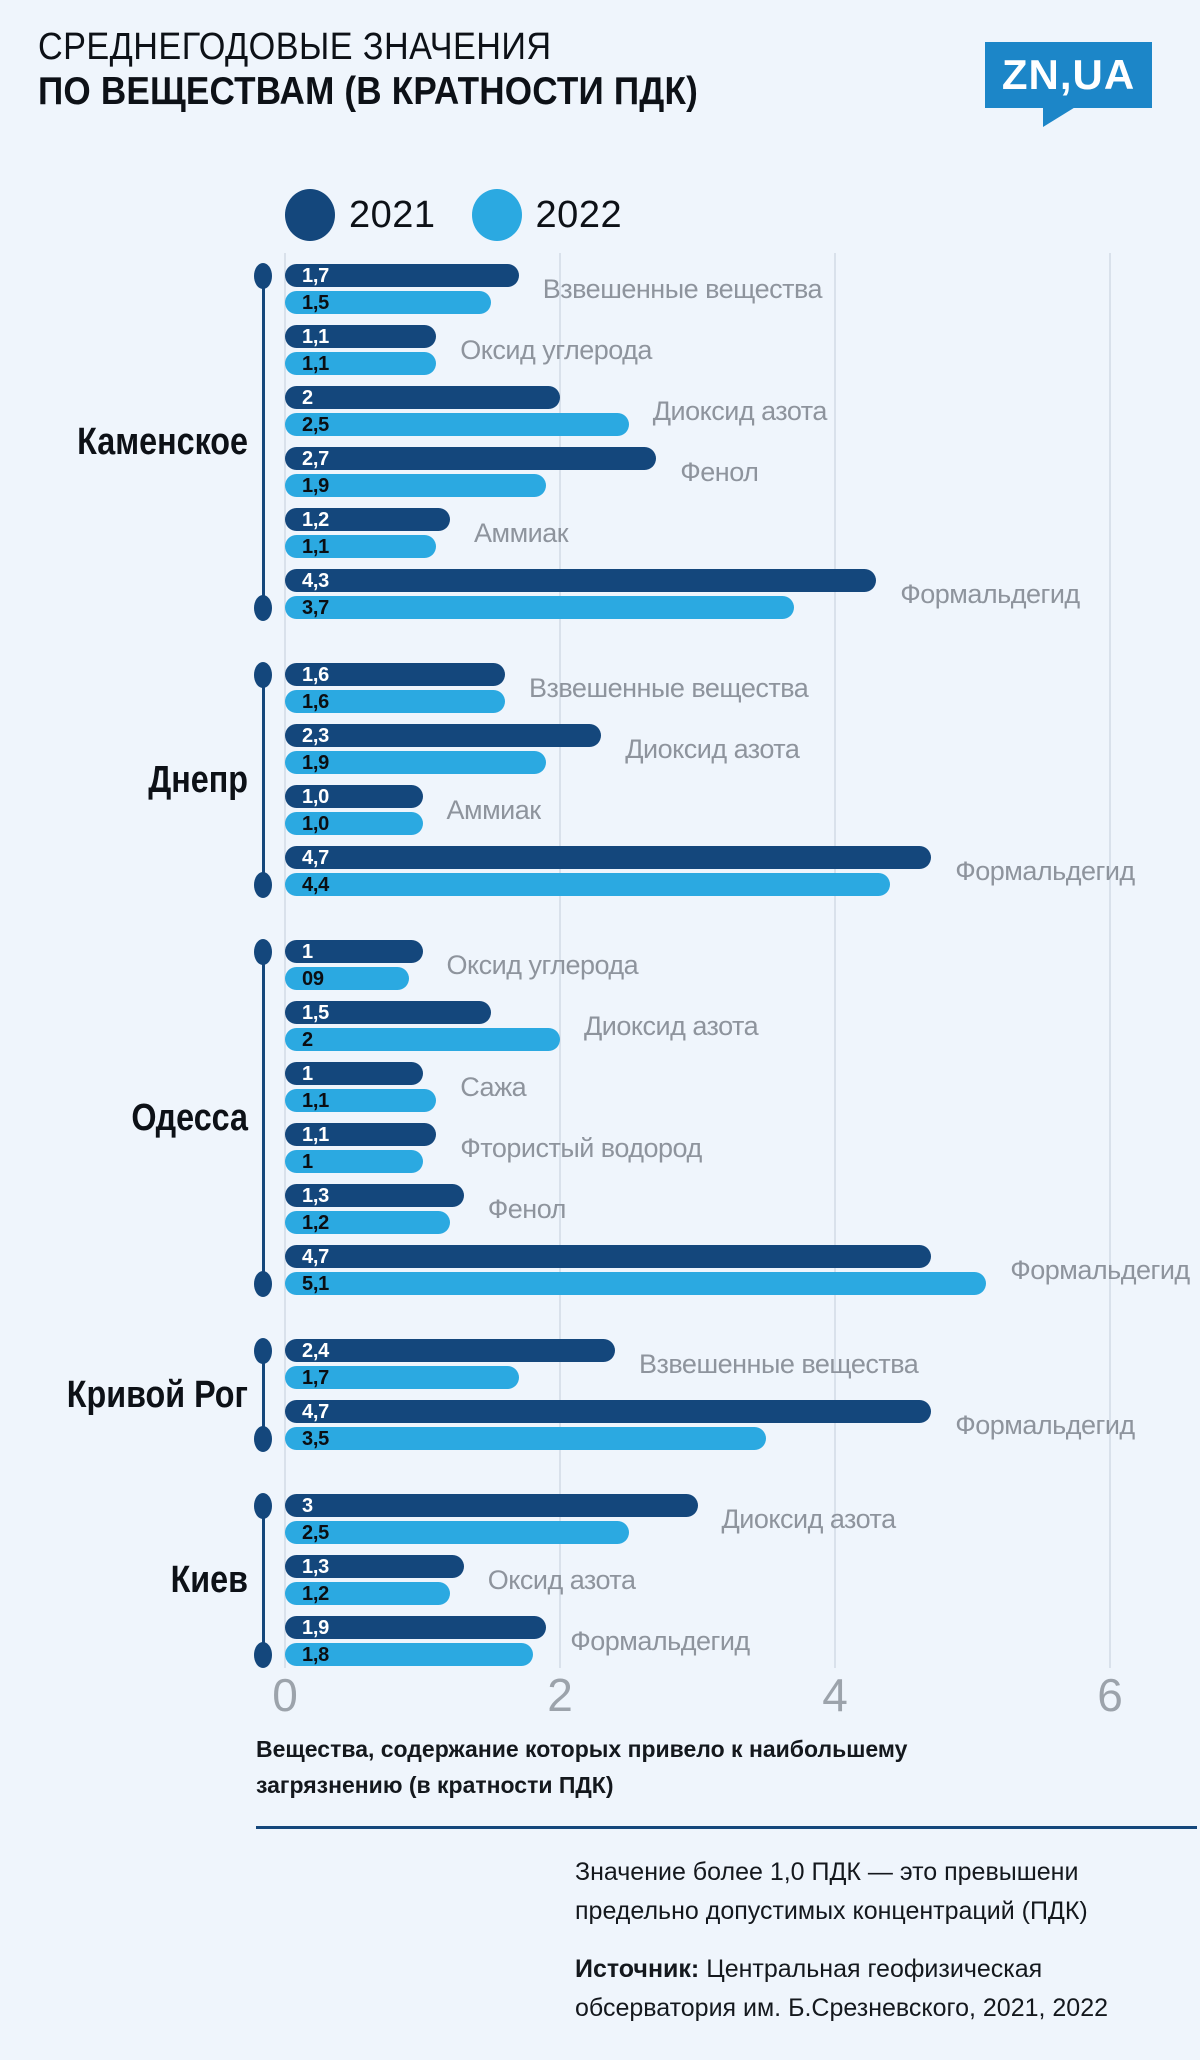  I want to click on legend-swatch-2022, so click(496, 215).